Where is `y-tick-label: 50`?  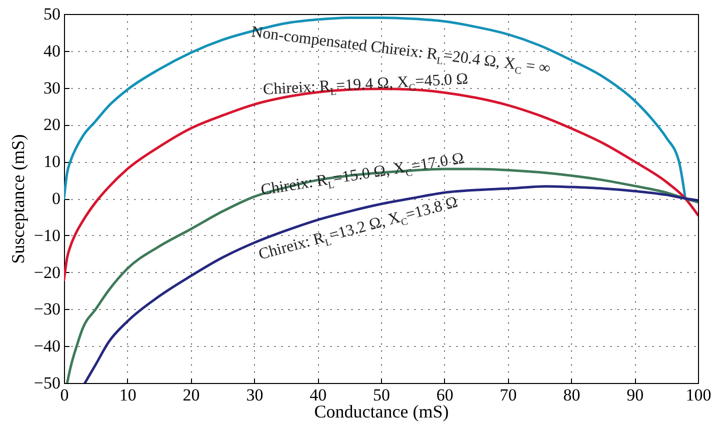
y-tick-label: 50 is located at coordinates (52, 14).